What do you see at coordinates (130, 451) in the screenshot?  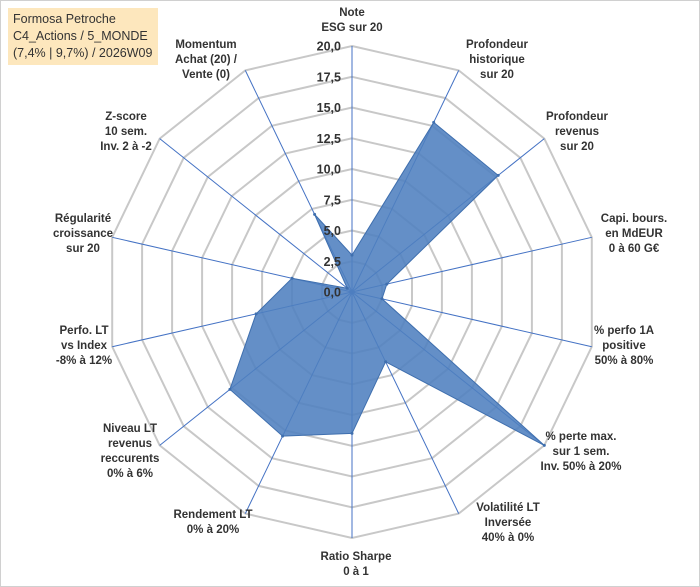 I see `axis-label: Niveau LT revenus reccurents 0% à 6%` at bounding box center [130, 451].